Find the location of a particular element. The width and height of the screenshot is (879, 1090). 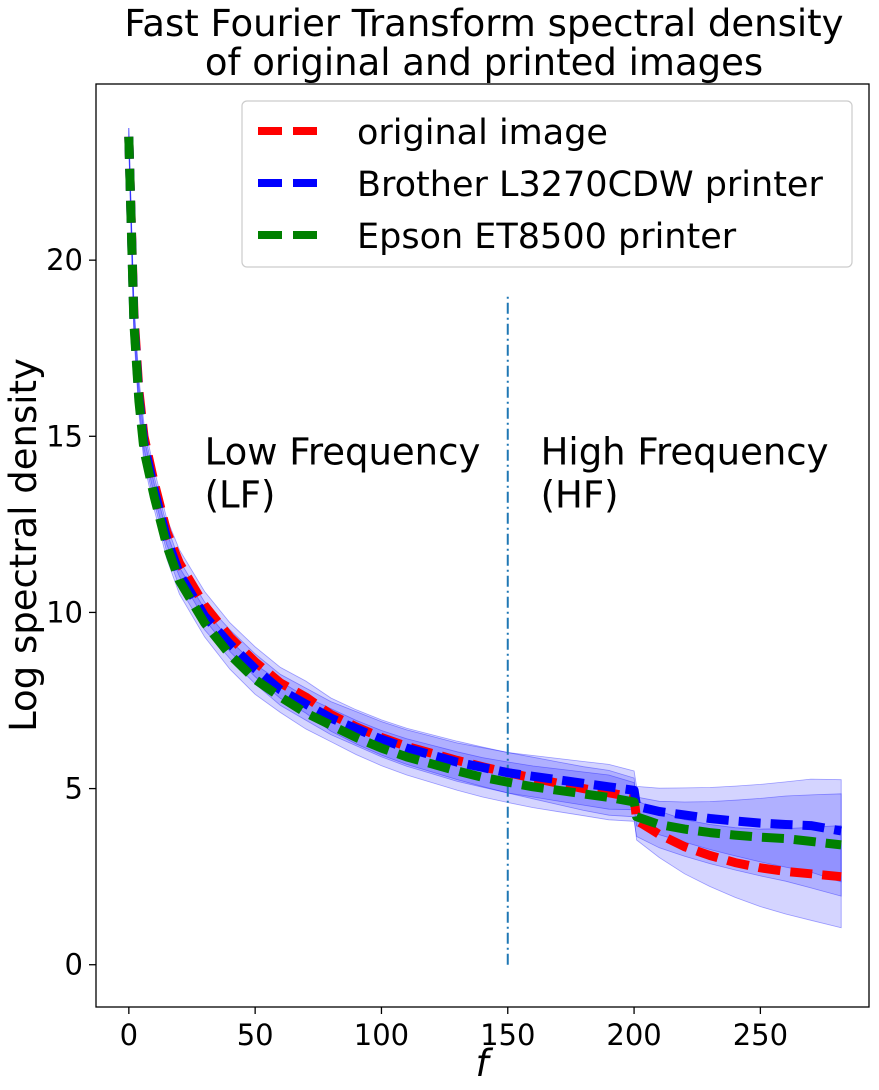

high-frequency-annotation: High Frequency (HF) is located at coordinates (685, 473).